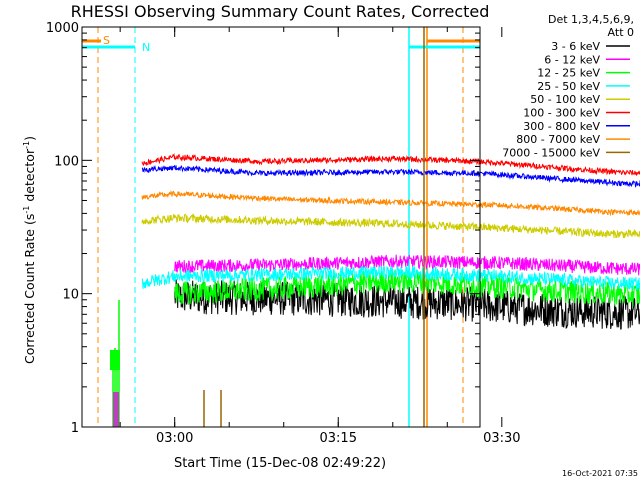 The width and height of the screenshot is (640, 480). Describe the element at coordinates (29, 250) in the screenshot. I see `y-axis-label: Corrected Count Rate (s-1 detector-1)` at that location.